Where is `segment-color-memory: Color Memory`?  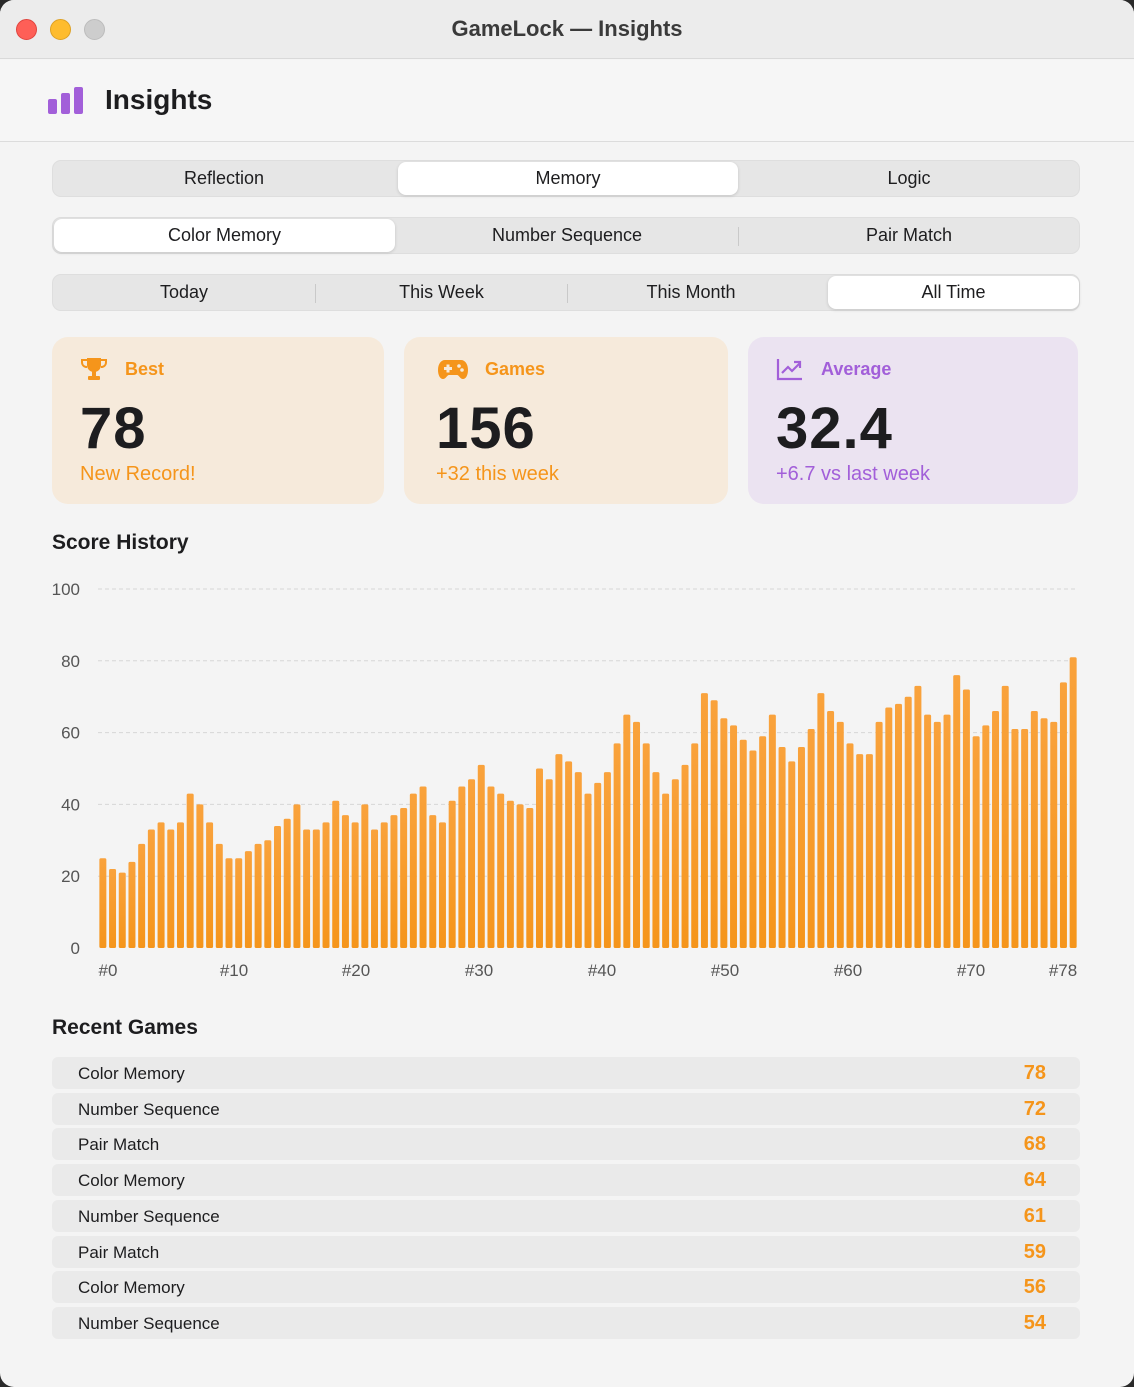 segment-color-memory: Color Memory is located at coordinates (224, 235).